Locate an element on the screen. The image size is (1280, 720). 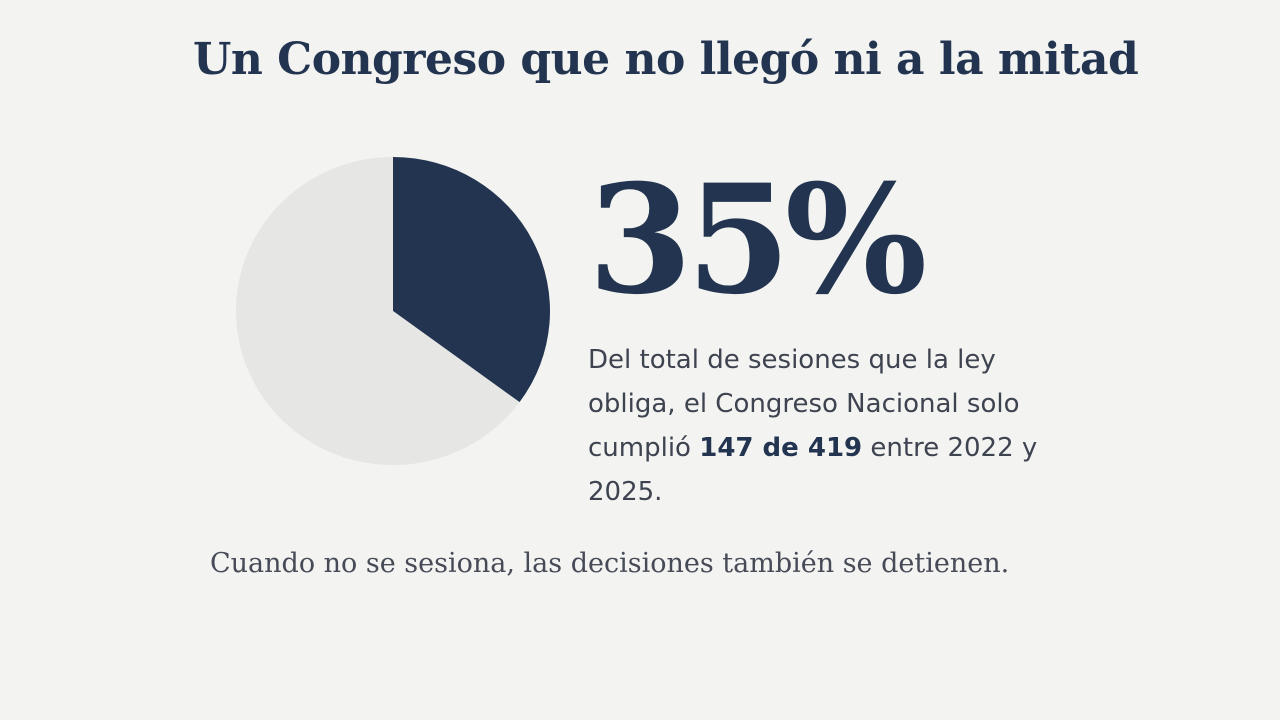
pie-slice-completed is located at coordinates (471, 280).